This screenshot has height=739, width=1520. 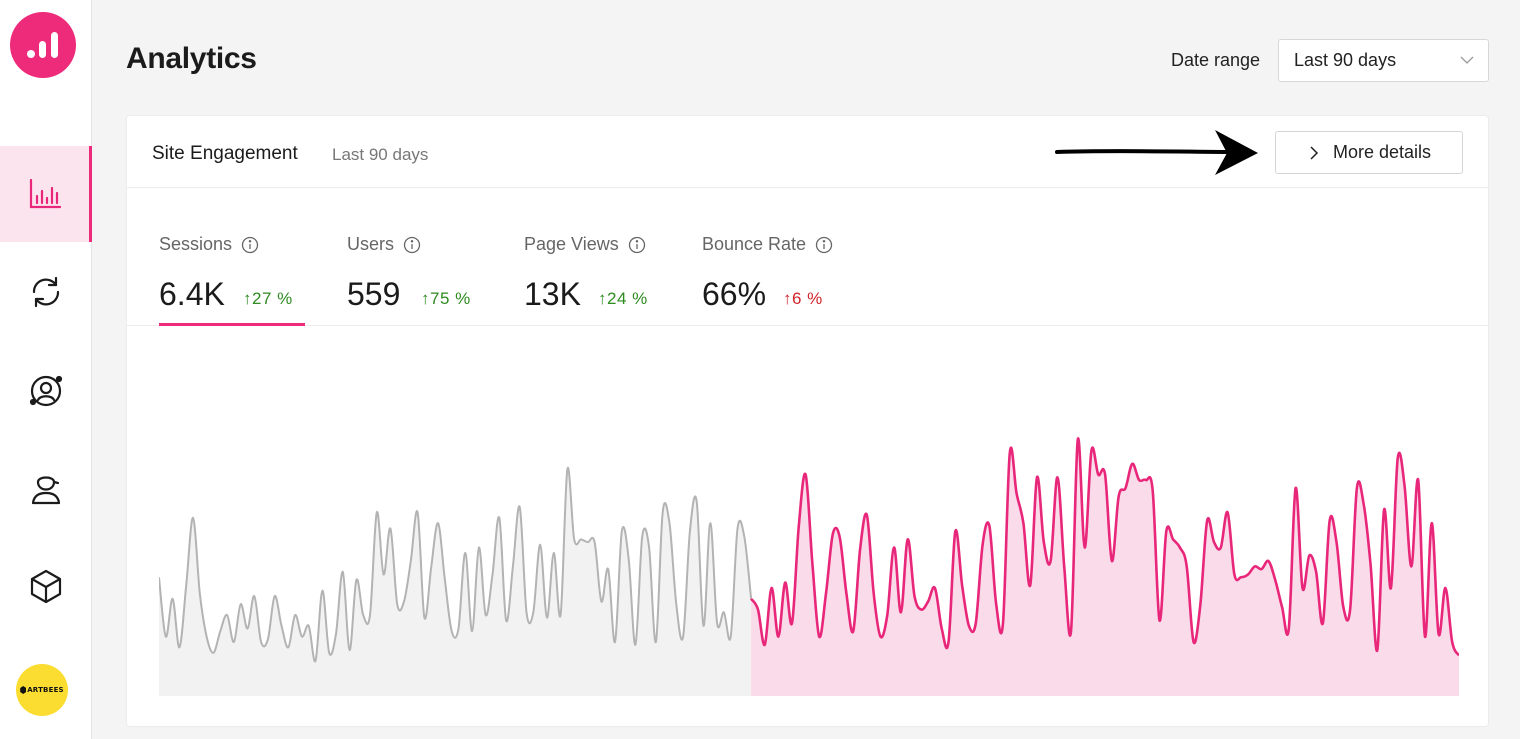 What do you see at coordinates (427, 257) in the screenshot?
I see `metric-users: Users 559 ↑75 %` at bounding box center [427, 257].